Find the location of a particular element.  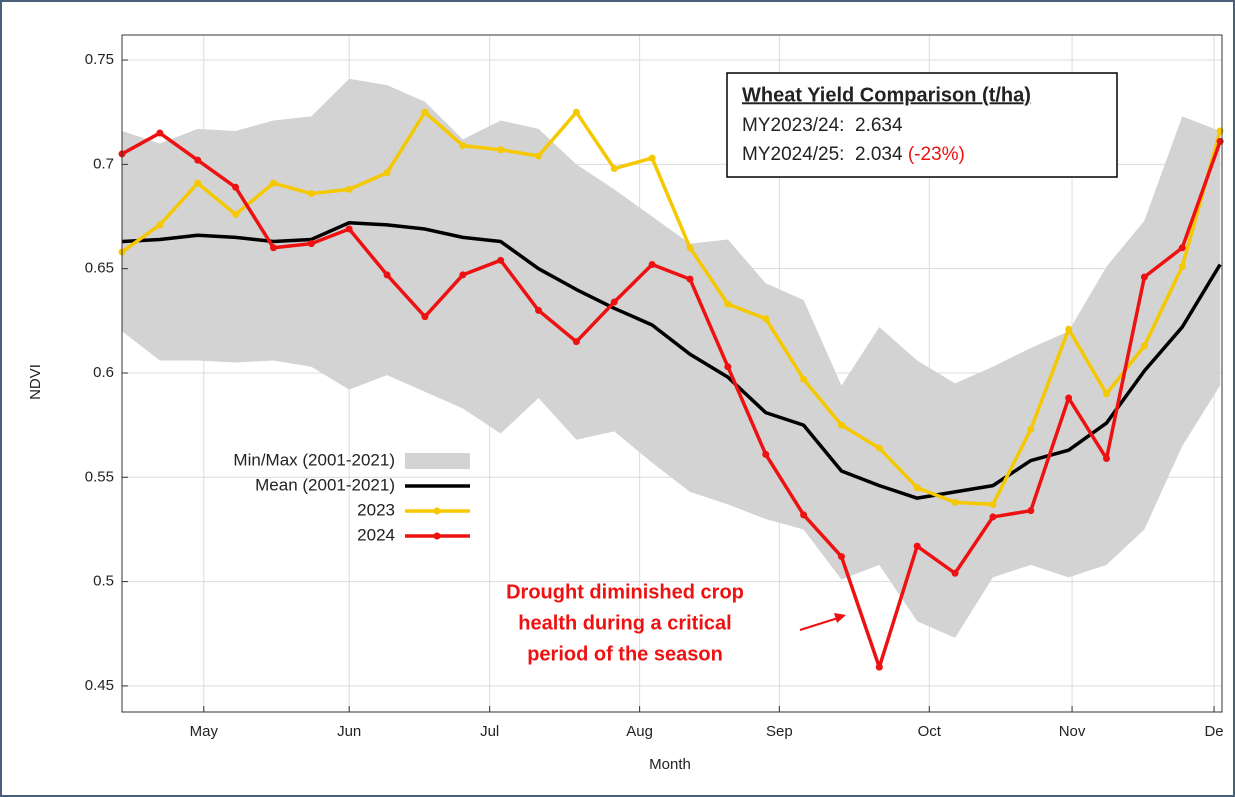

legend-label: Mean (2001-2021) is located at coordinates (325, 484).